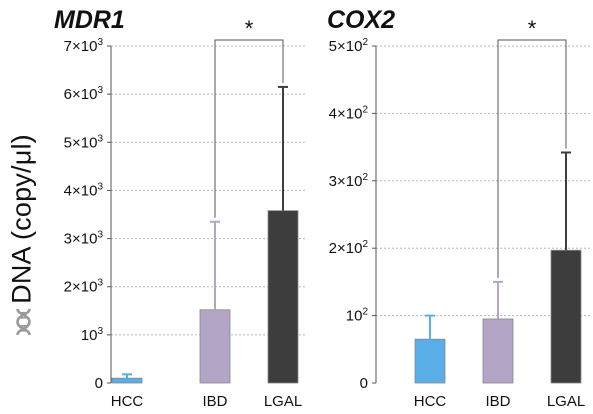  Describe the element at coordinates (84, 94) in the screenshot. I see `mdr1-y-tick-label: 6×103` at that location.